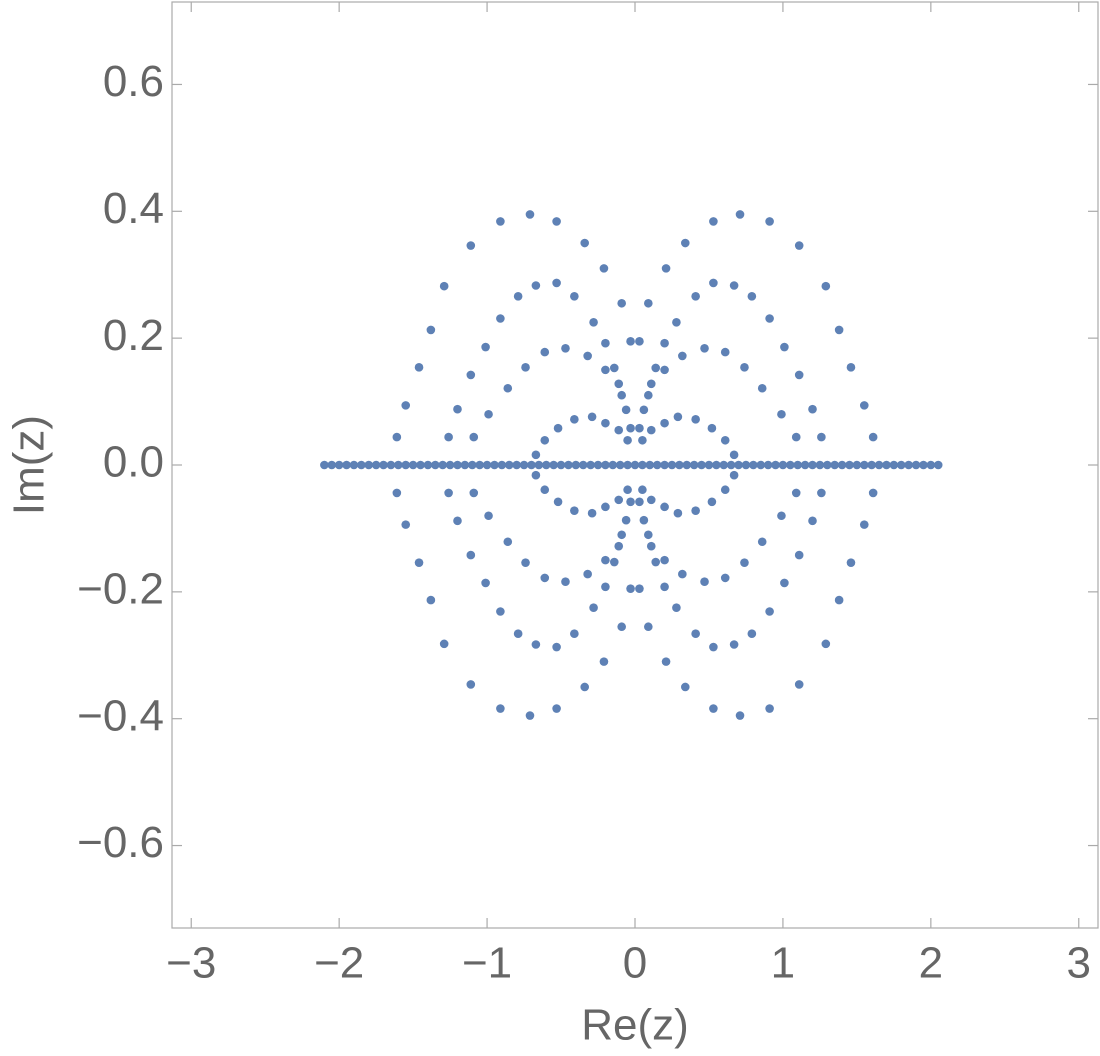  Describe the element at coordinates (487, 963) in the screenshot. I see `x-tick-label: −1` at that location.